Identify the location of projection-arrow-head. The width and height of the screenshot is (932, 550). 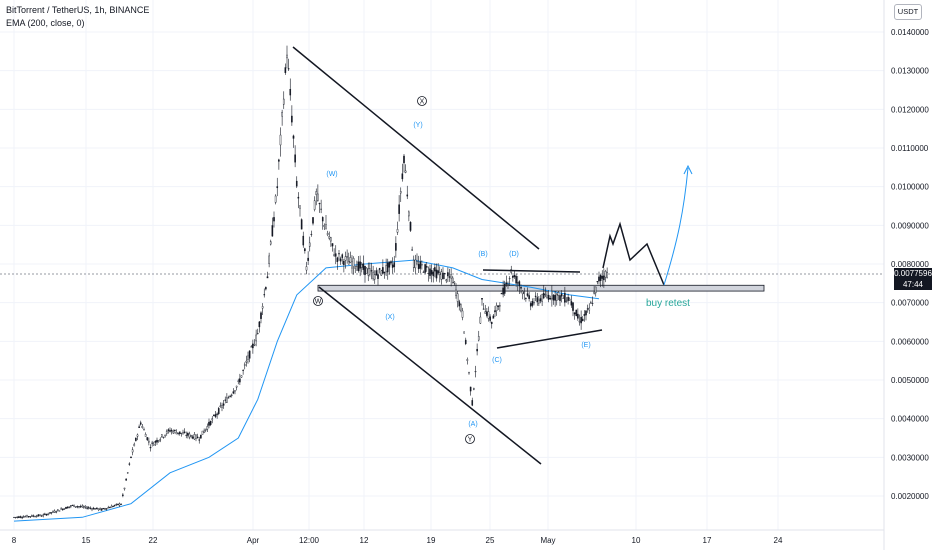
(688, 169).